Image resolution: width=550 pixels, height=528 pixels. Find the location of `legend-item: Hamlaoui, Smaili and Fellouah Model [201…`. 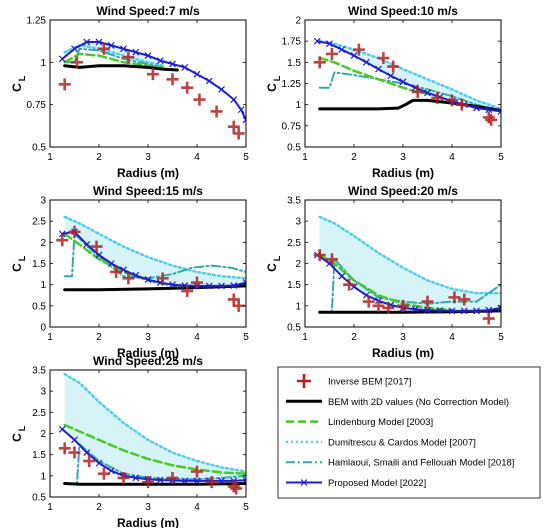

legend-item: Hamlaoui, Smaili and Fellouah Model [201… is located at coordinates (400, 463).